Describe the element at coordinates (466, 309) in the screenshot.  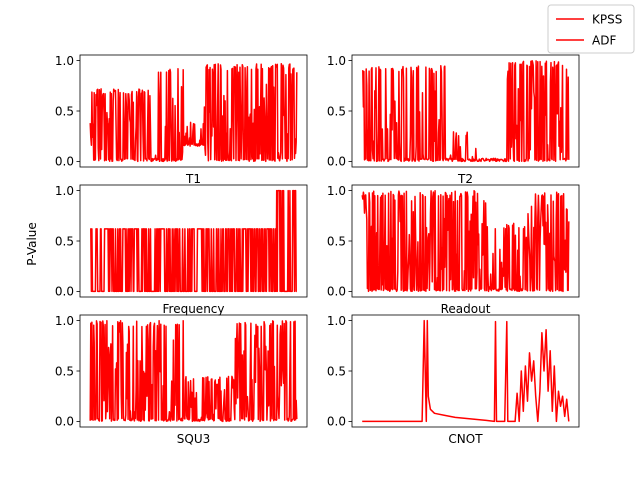
I see `x-axis-label: Readout` at that location.